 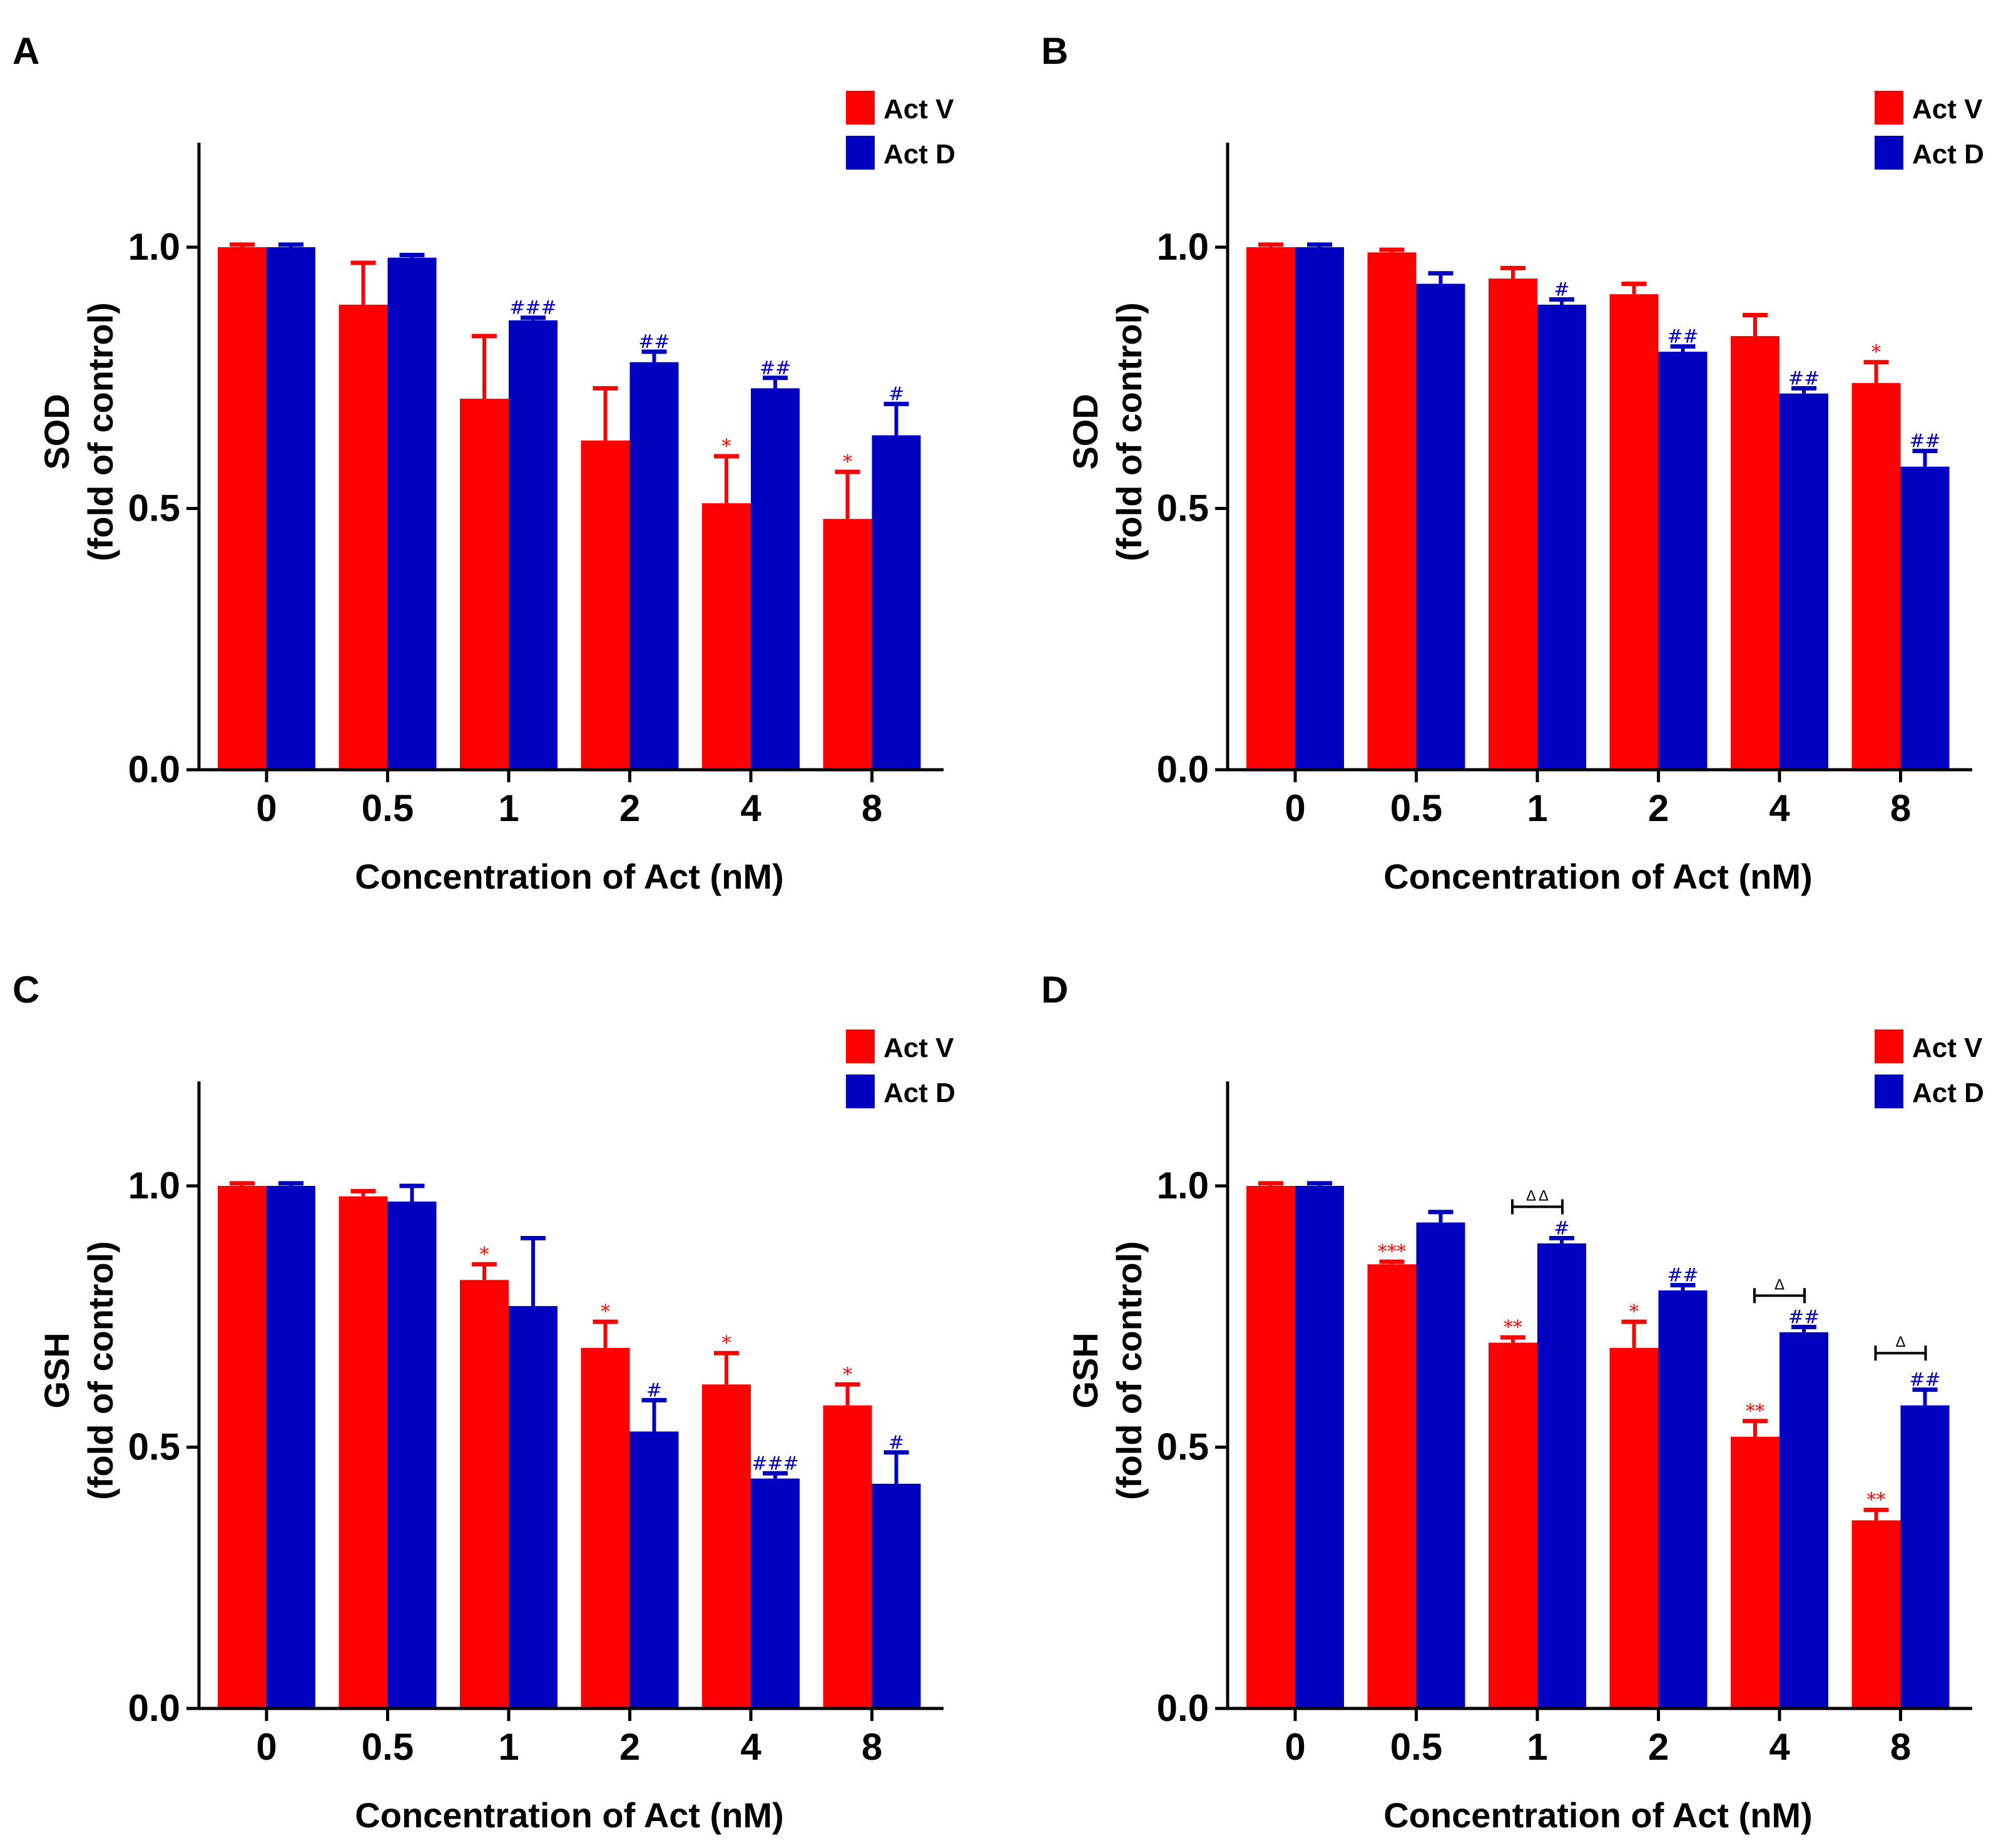 What do you see at coordinates (1755, 1411) in the screenshot?
I see `significance-label: **` at bounding box center [1755, 1411].